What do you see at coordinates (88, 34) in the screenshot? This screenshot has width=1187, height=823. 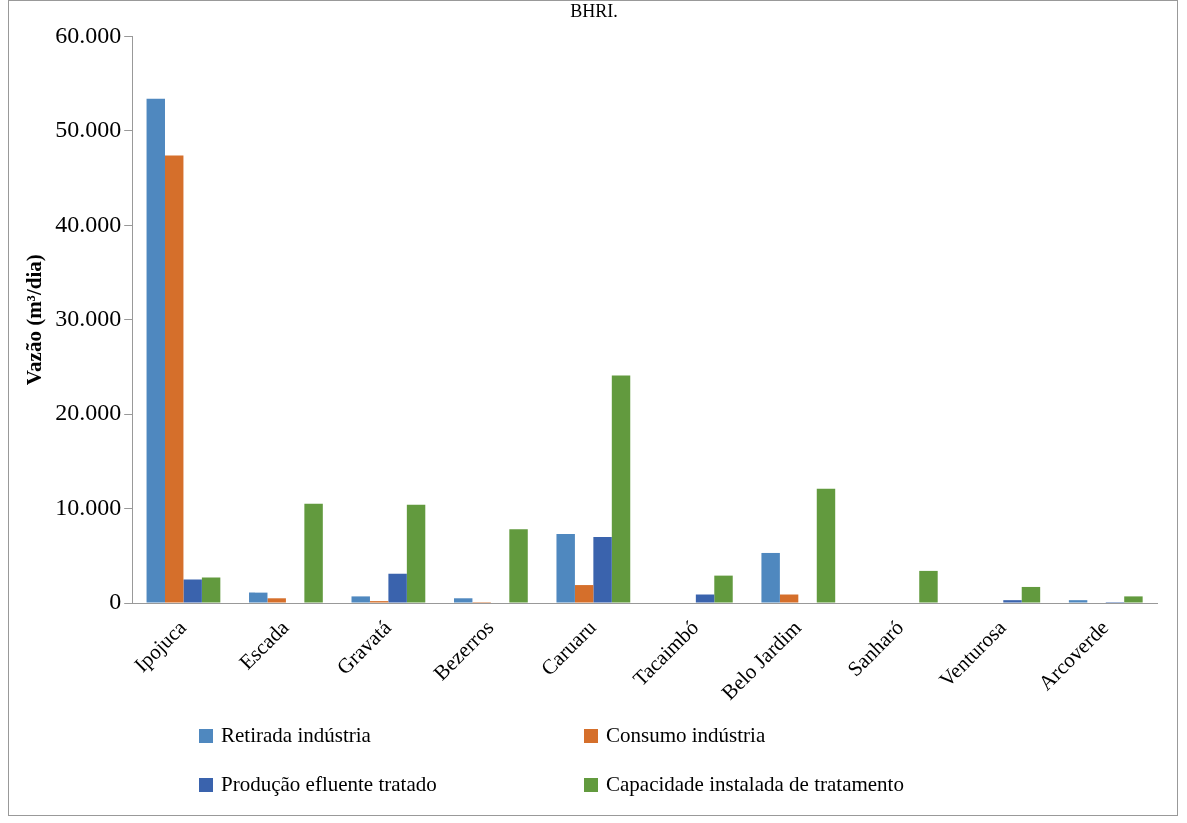 I see `y-tick-label: 60.000` at bounding box center [88, 34].